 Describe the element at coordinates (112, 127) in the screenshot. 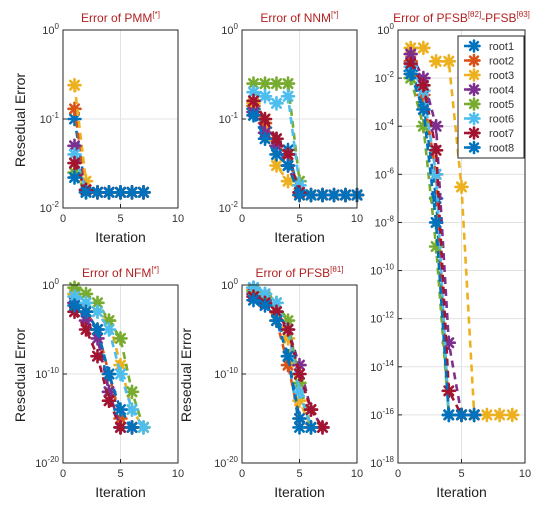

I see `subplot-pmm: 0 5 10 10⁻² 10⁻¹ 100 Iteration Error of PMM[*]` at that location.